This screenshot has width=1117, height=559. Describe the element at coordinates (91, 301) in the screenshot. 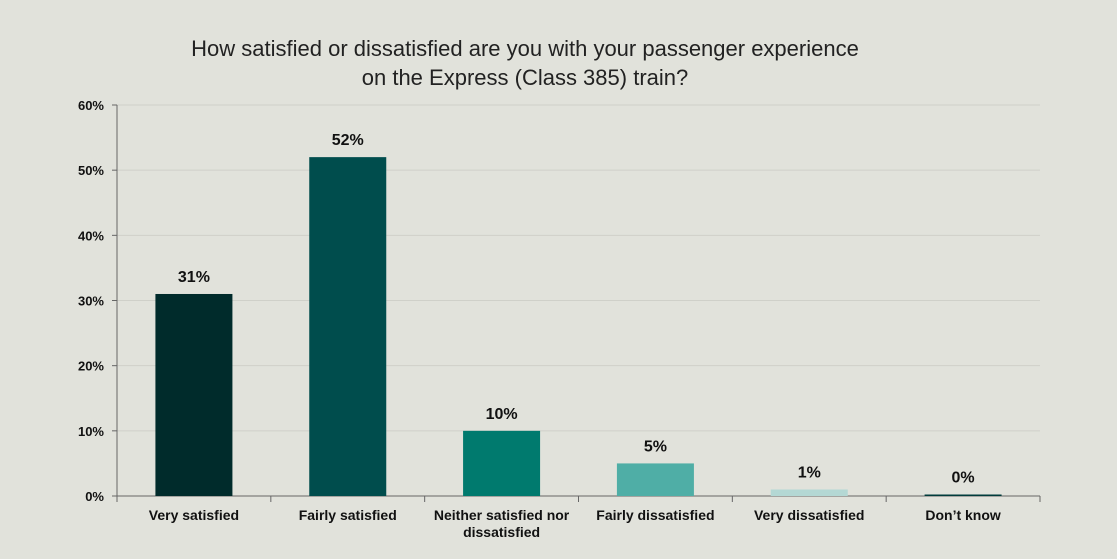

I see `y-tick-label: 30%` at that location.